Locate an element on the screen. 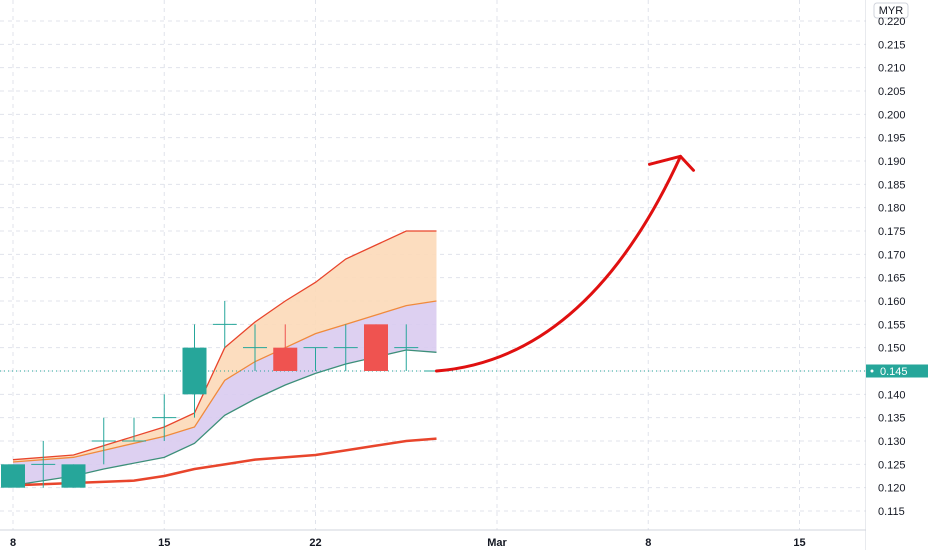 The image size is (932, 550). axis-background is located at coordinates (899, 275).